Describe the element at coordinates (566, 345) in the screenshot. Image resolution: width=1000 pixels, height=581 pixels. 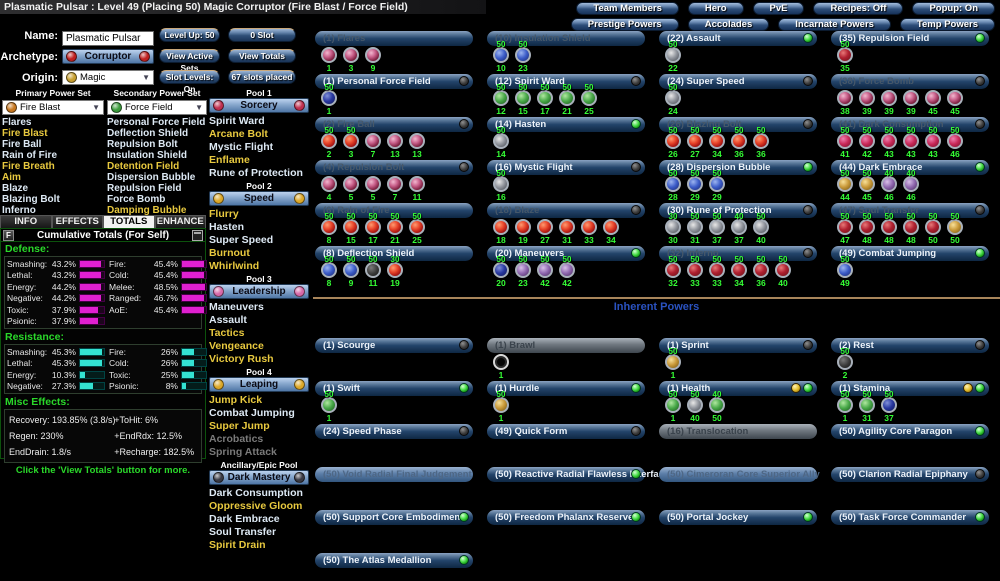
I see `power-bar-1-brawl: (1) Brawl` at that location.